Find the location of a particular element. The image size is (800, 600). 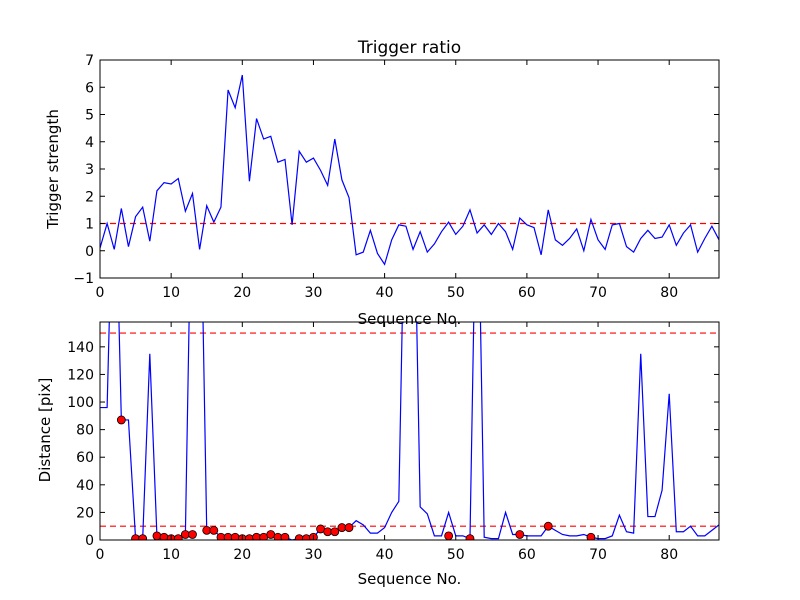

y-tick-label: 80 is located at coordinates (85, 431).